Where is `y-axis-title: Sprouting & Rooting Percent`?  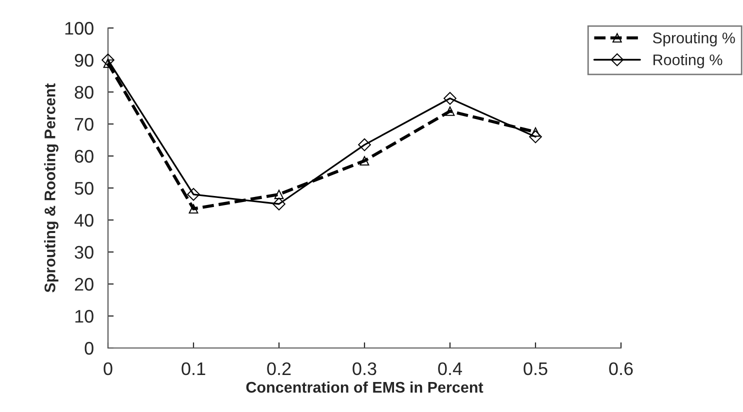
y-axis-title: Sprouting & Rooting Percent is located at coordinates (51, 187).